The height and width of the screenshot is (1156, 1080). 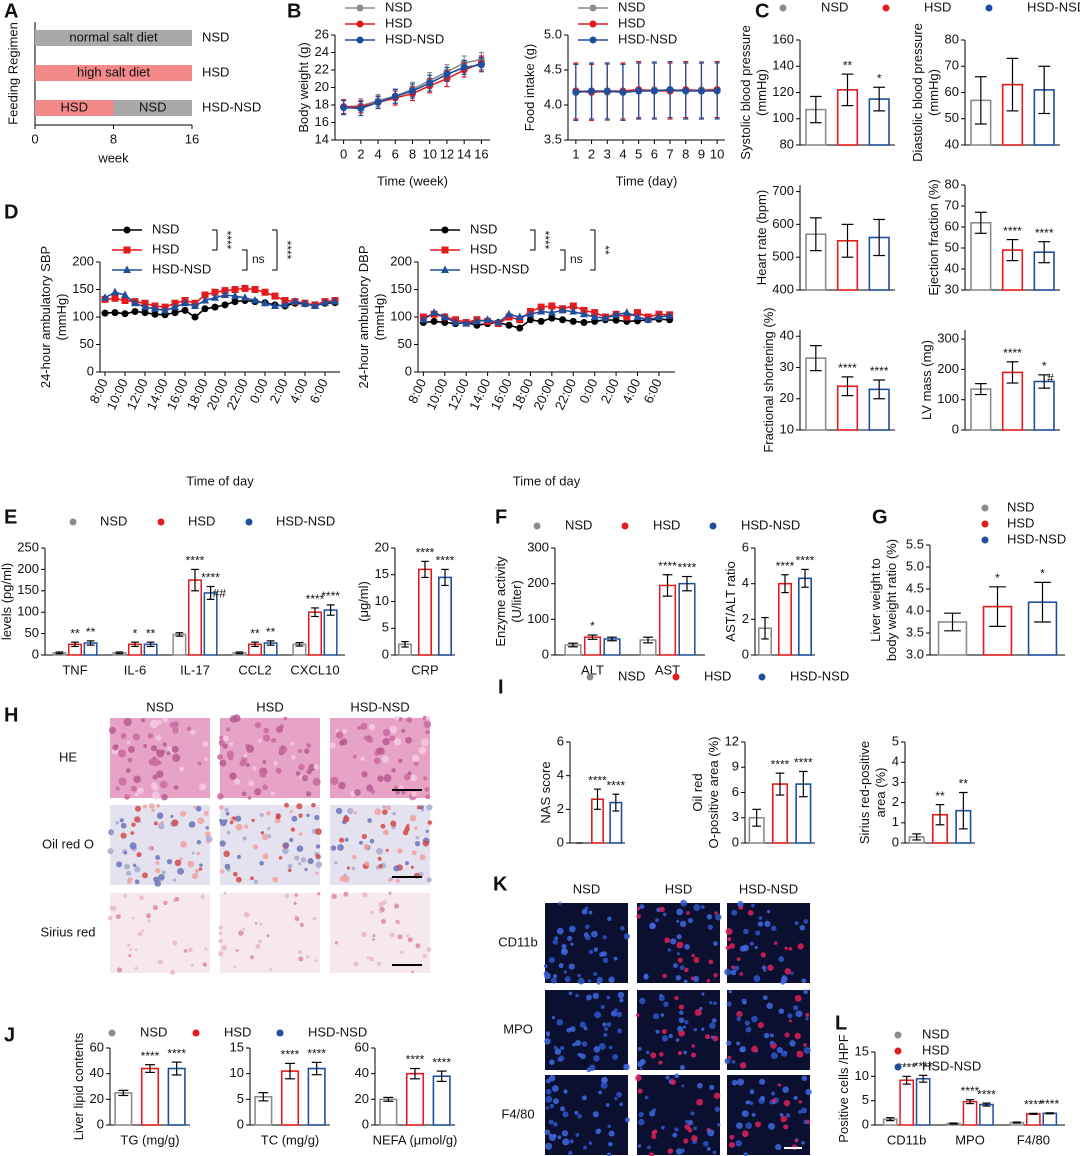 I want to click on row-label: Oil red O, so click(x=68, y=843).